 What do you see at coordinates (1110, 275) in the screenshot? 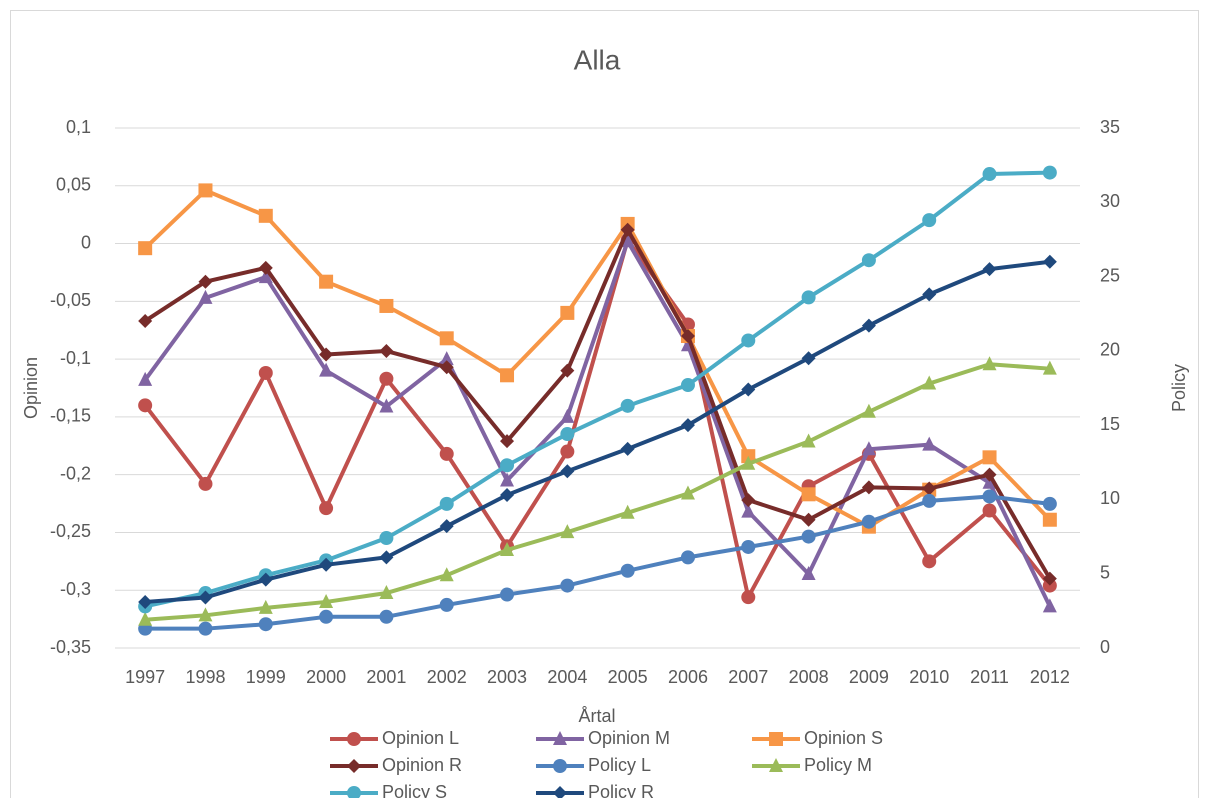
I see `y2-tick-label: 25` at bounding box center [1110, 275].